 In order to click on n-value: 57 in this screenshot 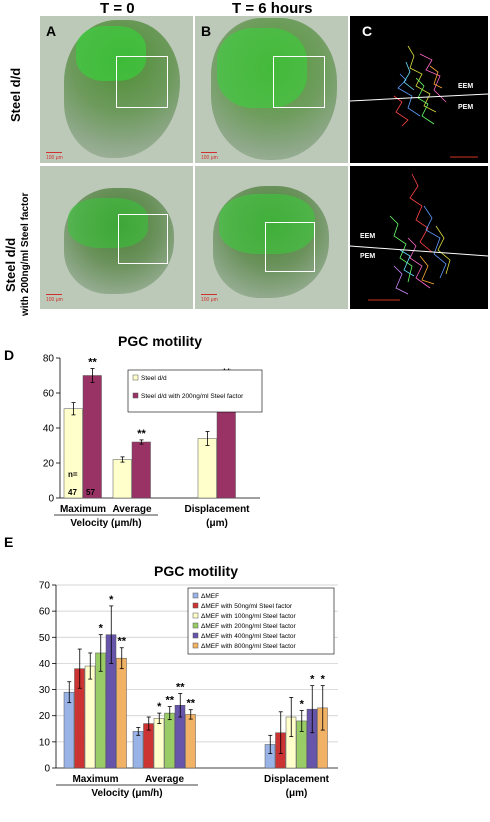, I will do `click(90, 492)`.